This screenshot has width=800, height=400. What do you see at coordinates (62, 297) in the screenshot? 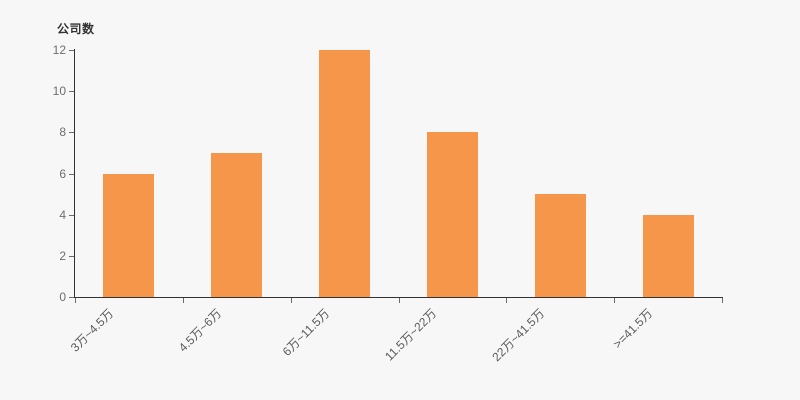
I see `y-axis-tick-label: 0` at bounding box center [62, 297].